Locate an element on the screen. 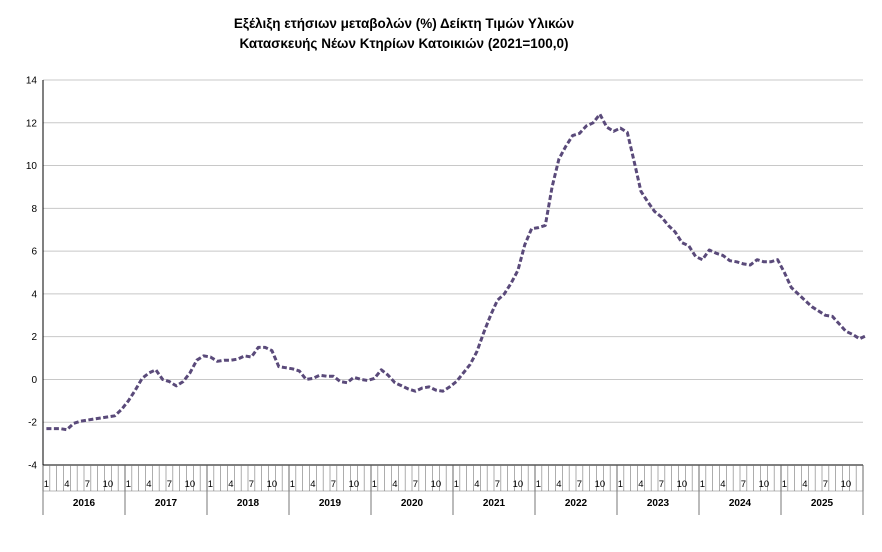 The width and height of the screenshot is (882, 552). x-year-label: 2020 is located at coordinates (412, 503).